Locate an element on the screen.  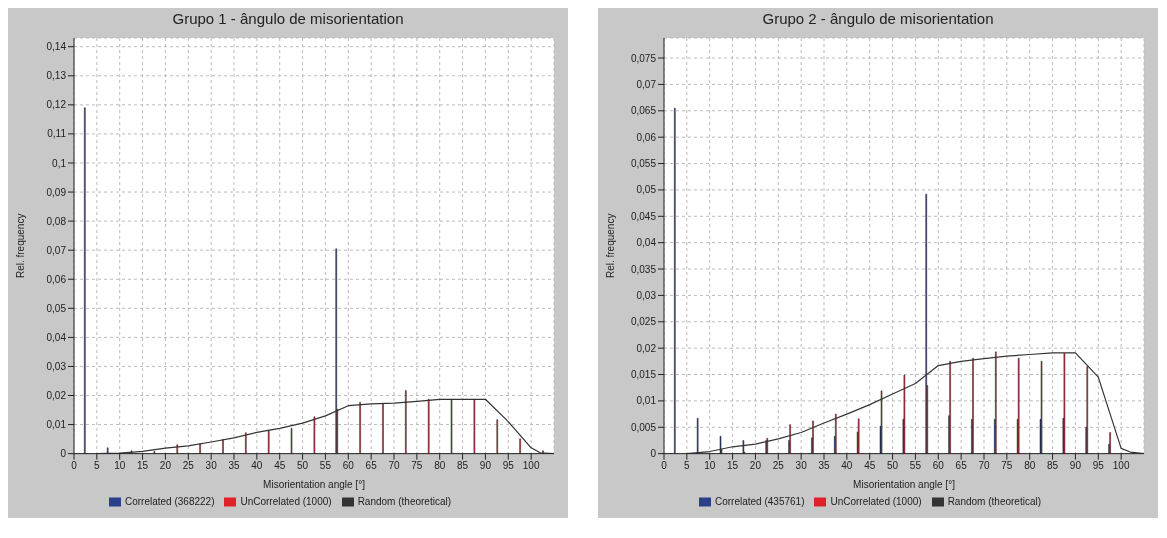
chart-title: Grupo 2 - ângulo de misorientation is located at coordinates (878, 19).